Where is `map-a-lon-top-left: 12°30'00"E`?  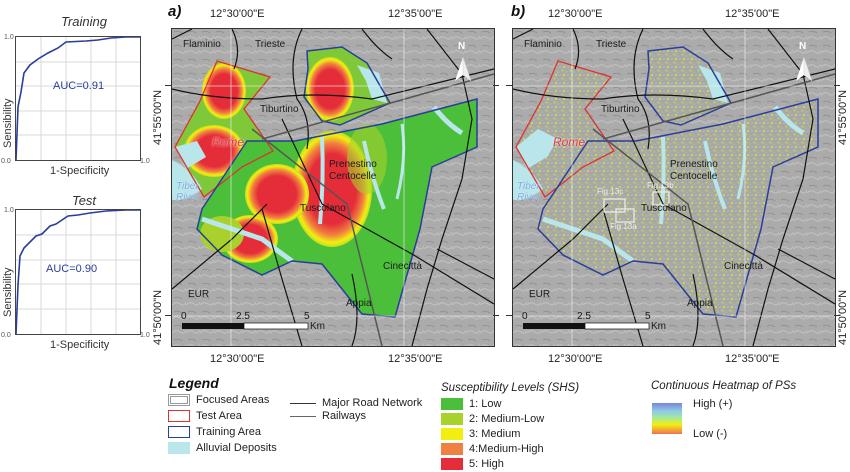
map-a-lon-top-left: 12°30'00"E is located at coordinates (237, 14).